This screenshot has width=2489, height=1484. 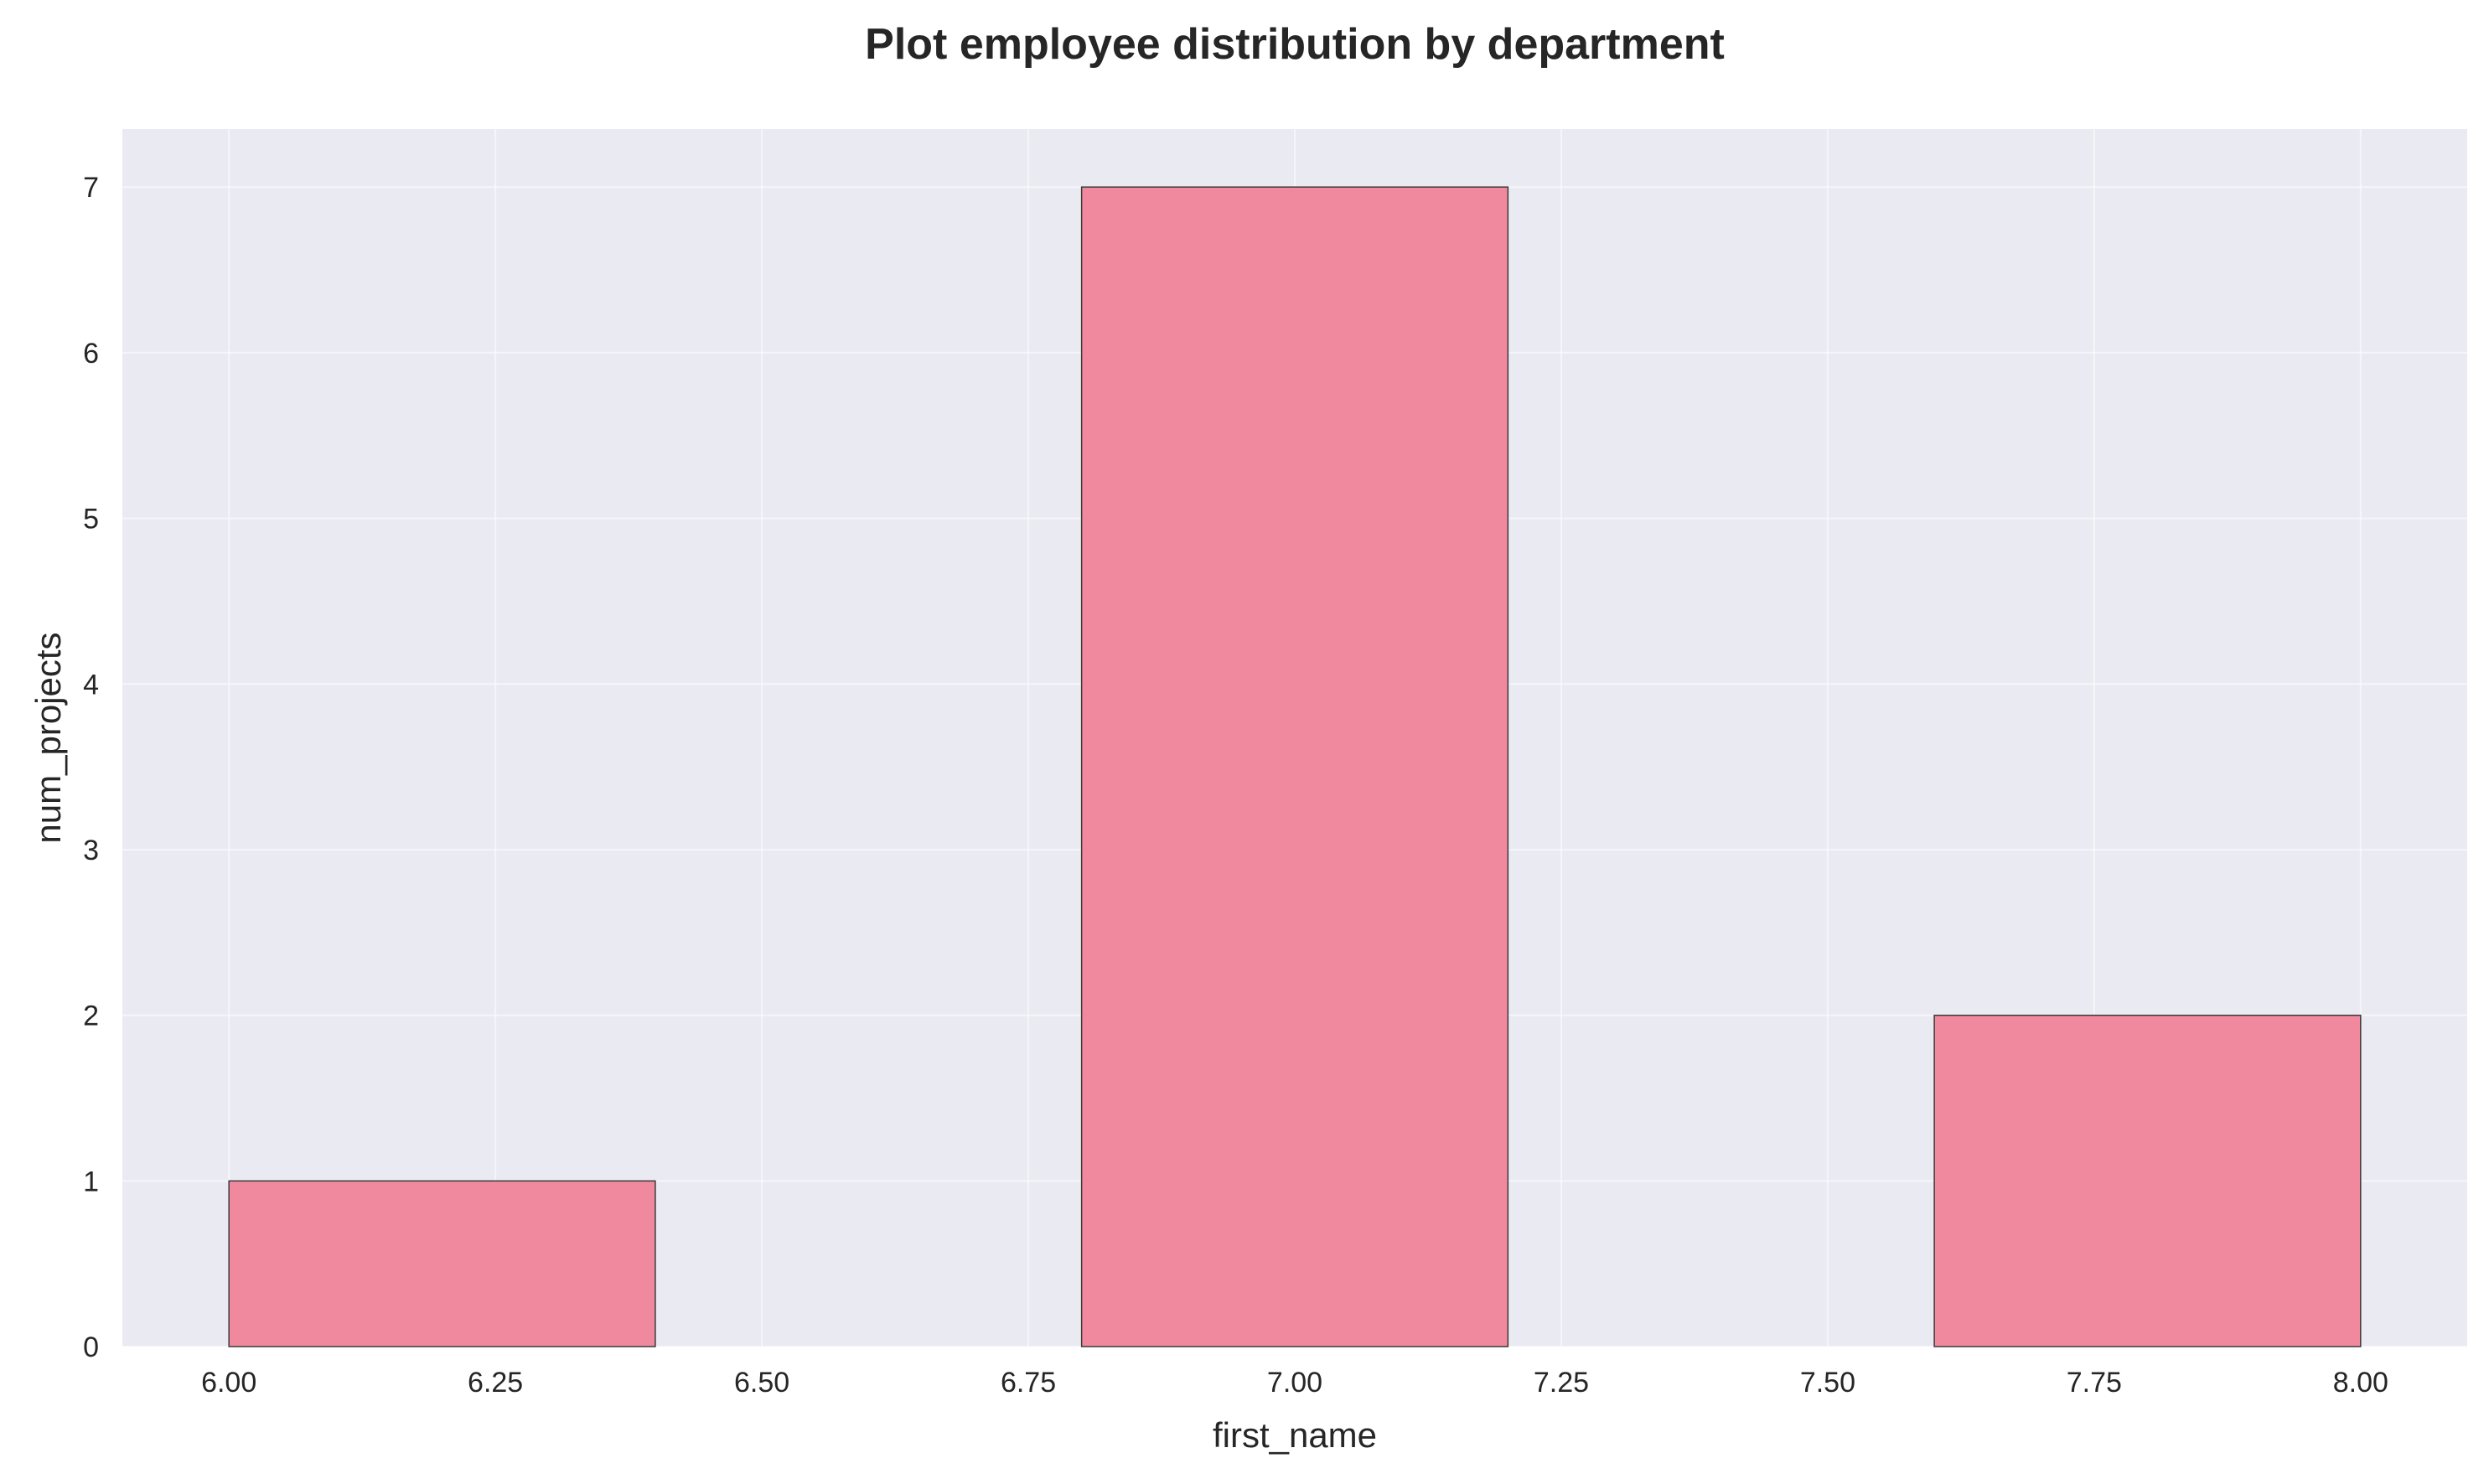 What do you see at coordinates (91, 354) in the screenshot?
I see `y-tick-label: 6` at bounding box center [91, 354].